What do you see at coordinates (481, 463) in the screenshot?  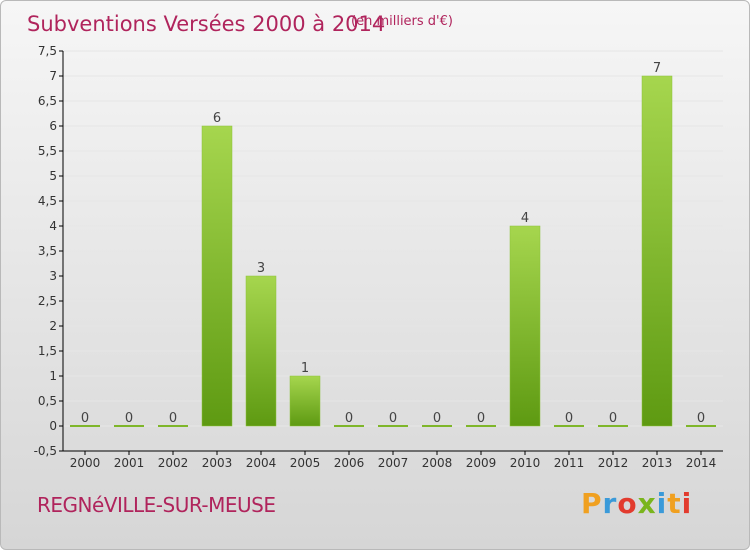 I see `x-tick-label: 2009` at bounding box center [481, 463].